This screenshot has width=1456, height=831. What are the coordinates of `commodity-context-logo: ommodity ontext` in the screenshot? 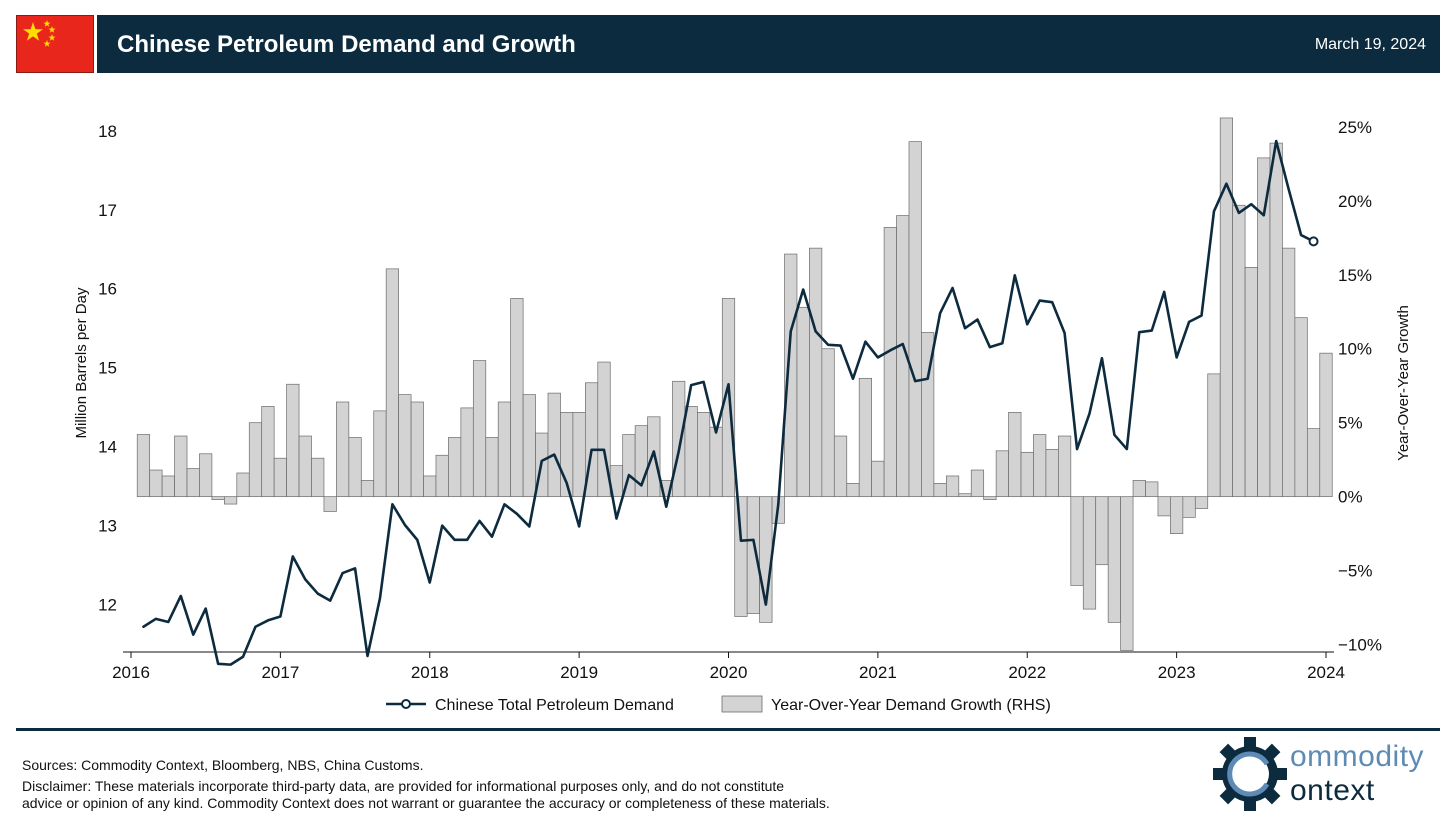 It's located at (1322, 773).